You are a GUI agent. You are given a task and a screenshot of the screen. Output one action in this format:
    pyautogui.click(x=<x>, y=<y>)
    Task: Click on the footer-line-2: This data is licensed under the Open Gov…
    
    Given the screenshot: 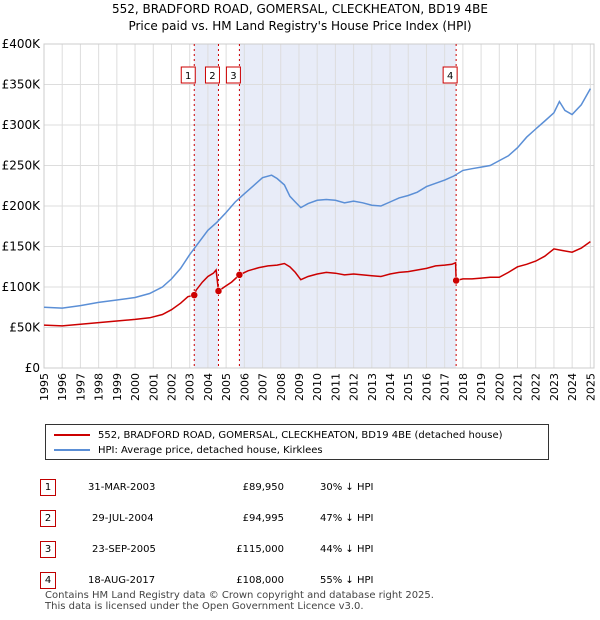 What is the action you would take?
    pyautogui.click(x=204, y=606)
    